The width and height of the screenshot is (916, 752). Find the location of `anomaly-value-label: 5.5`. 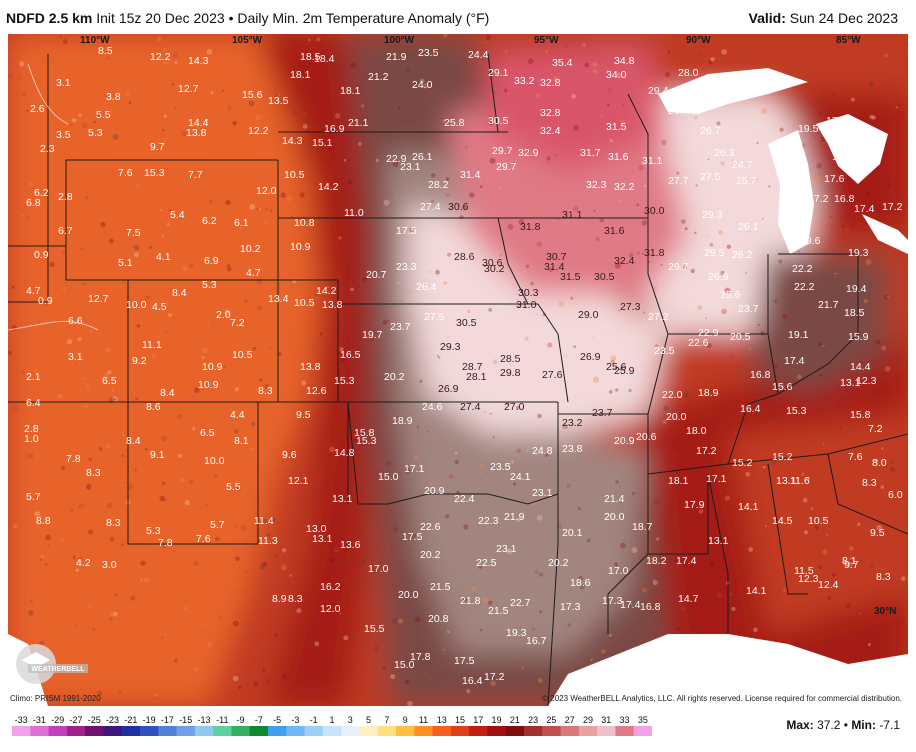

anomaly-value-label: 5.5 is located at coordinates (103, 115).